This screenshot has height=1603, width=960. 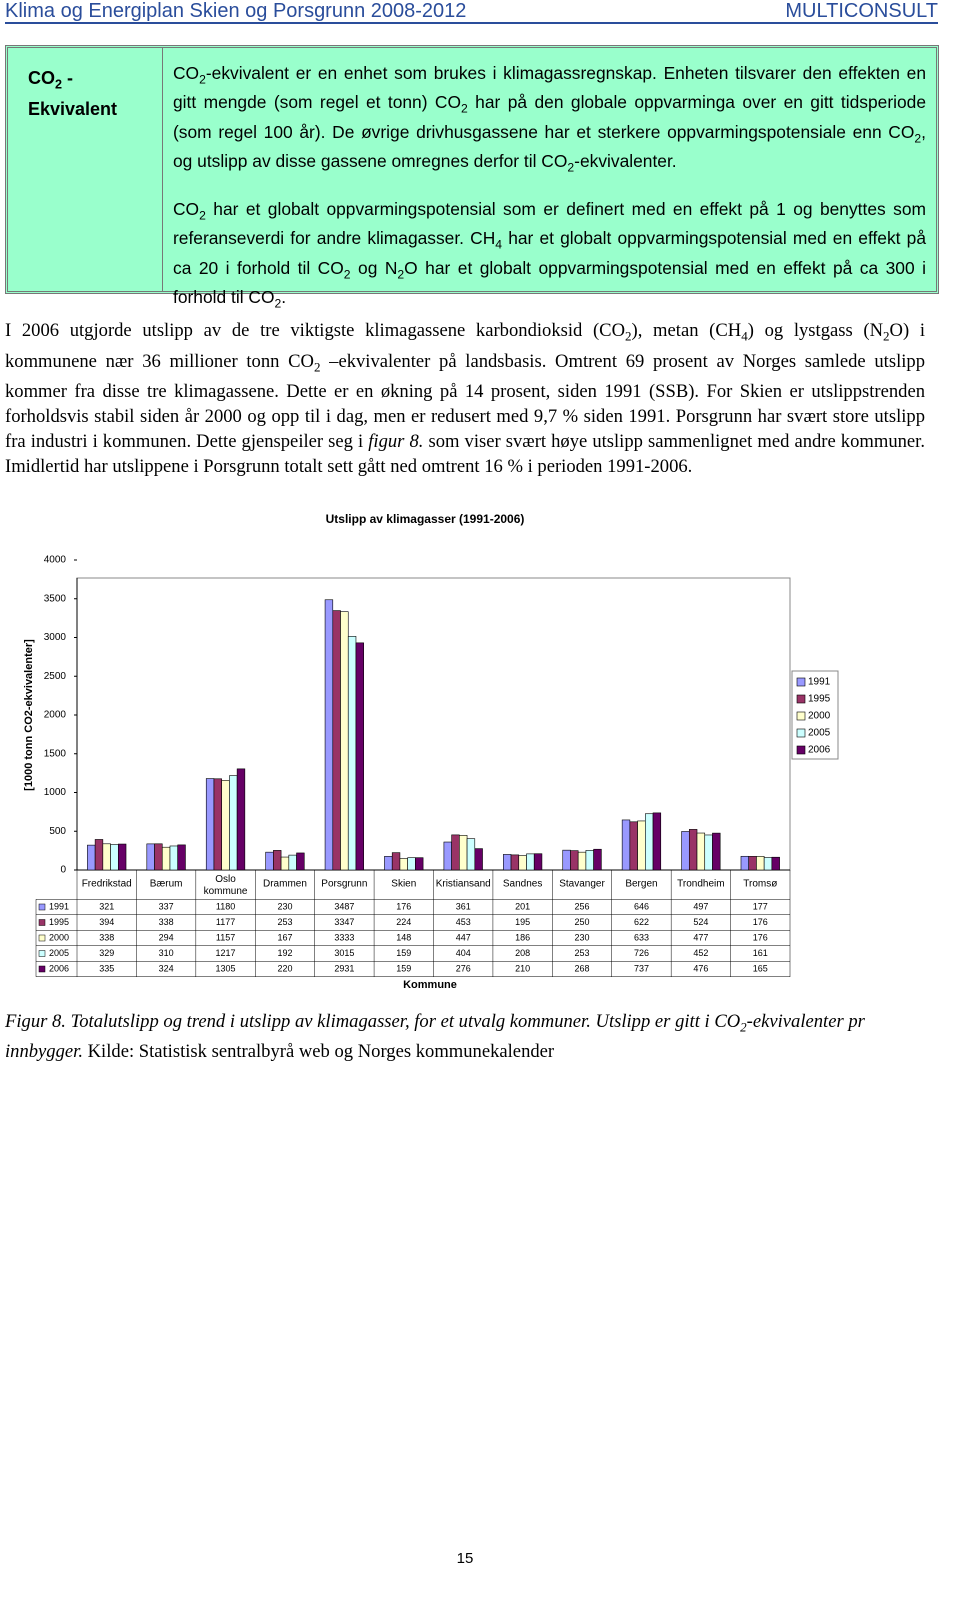 What do you see at coordinates (463, 922) in the screenshot?
I see `table-cell: 453` at bounding box center [463, 922].